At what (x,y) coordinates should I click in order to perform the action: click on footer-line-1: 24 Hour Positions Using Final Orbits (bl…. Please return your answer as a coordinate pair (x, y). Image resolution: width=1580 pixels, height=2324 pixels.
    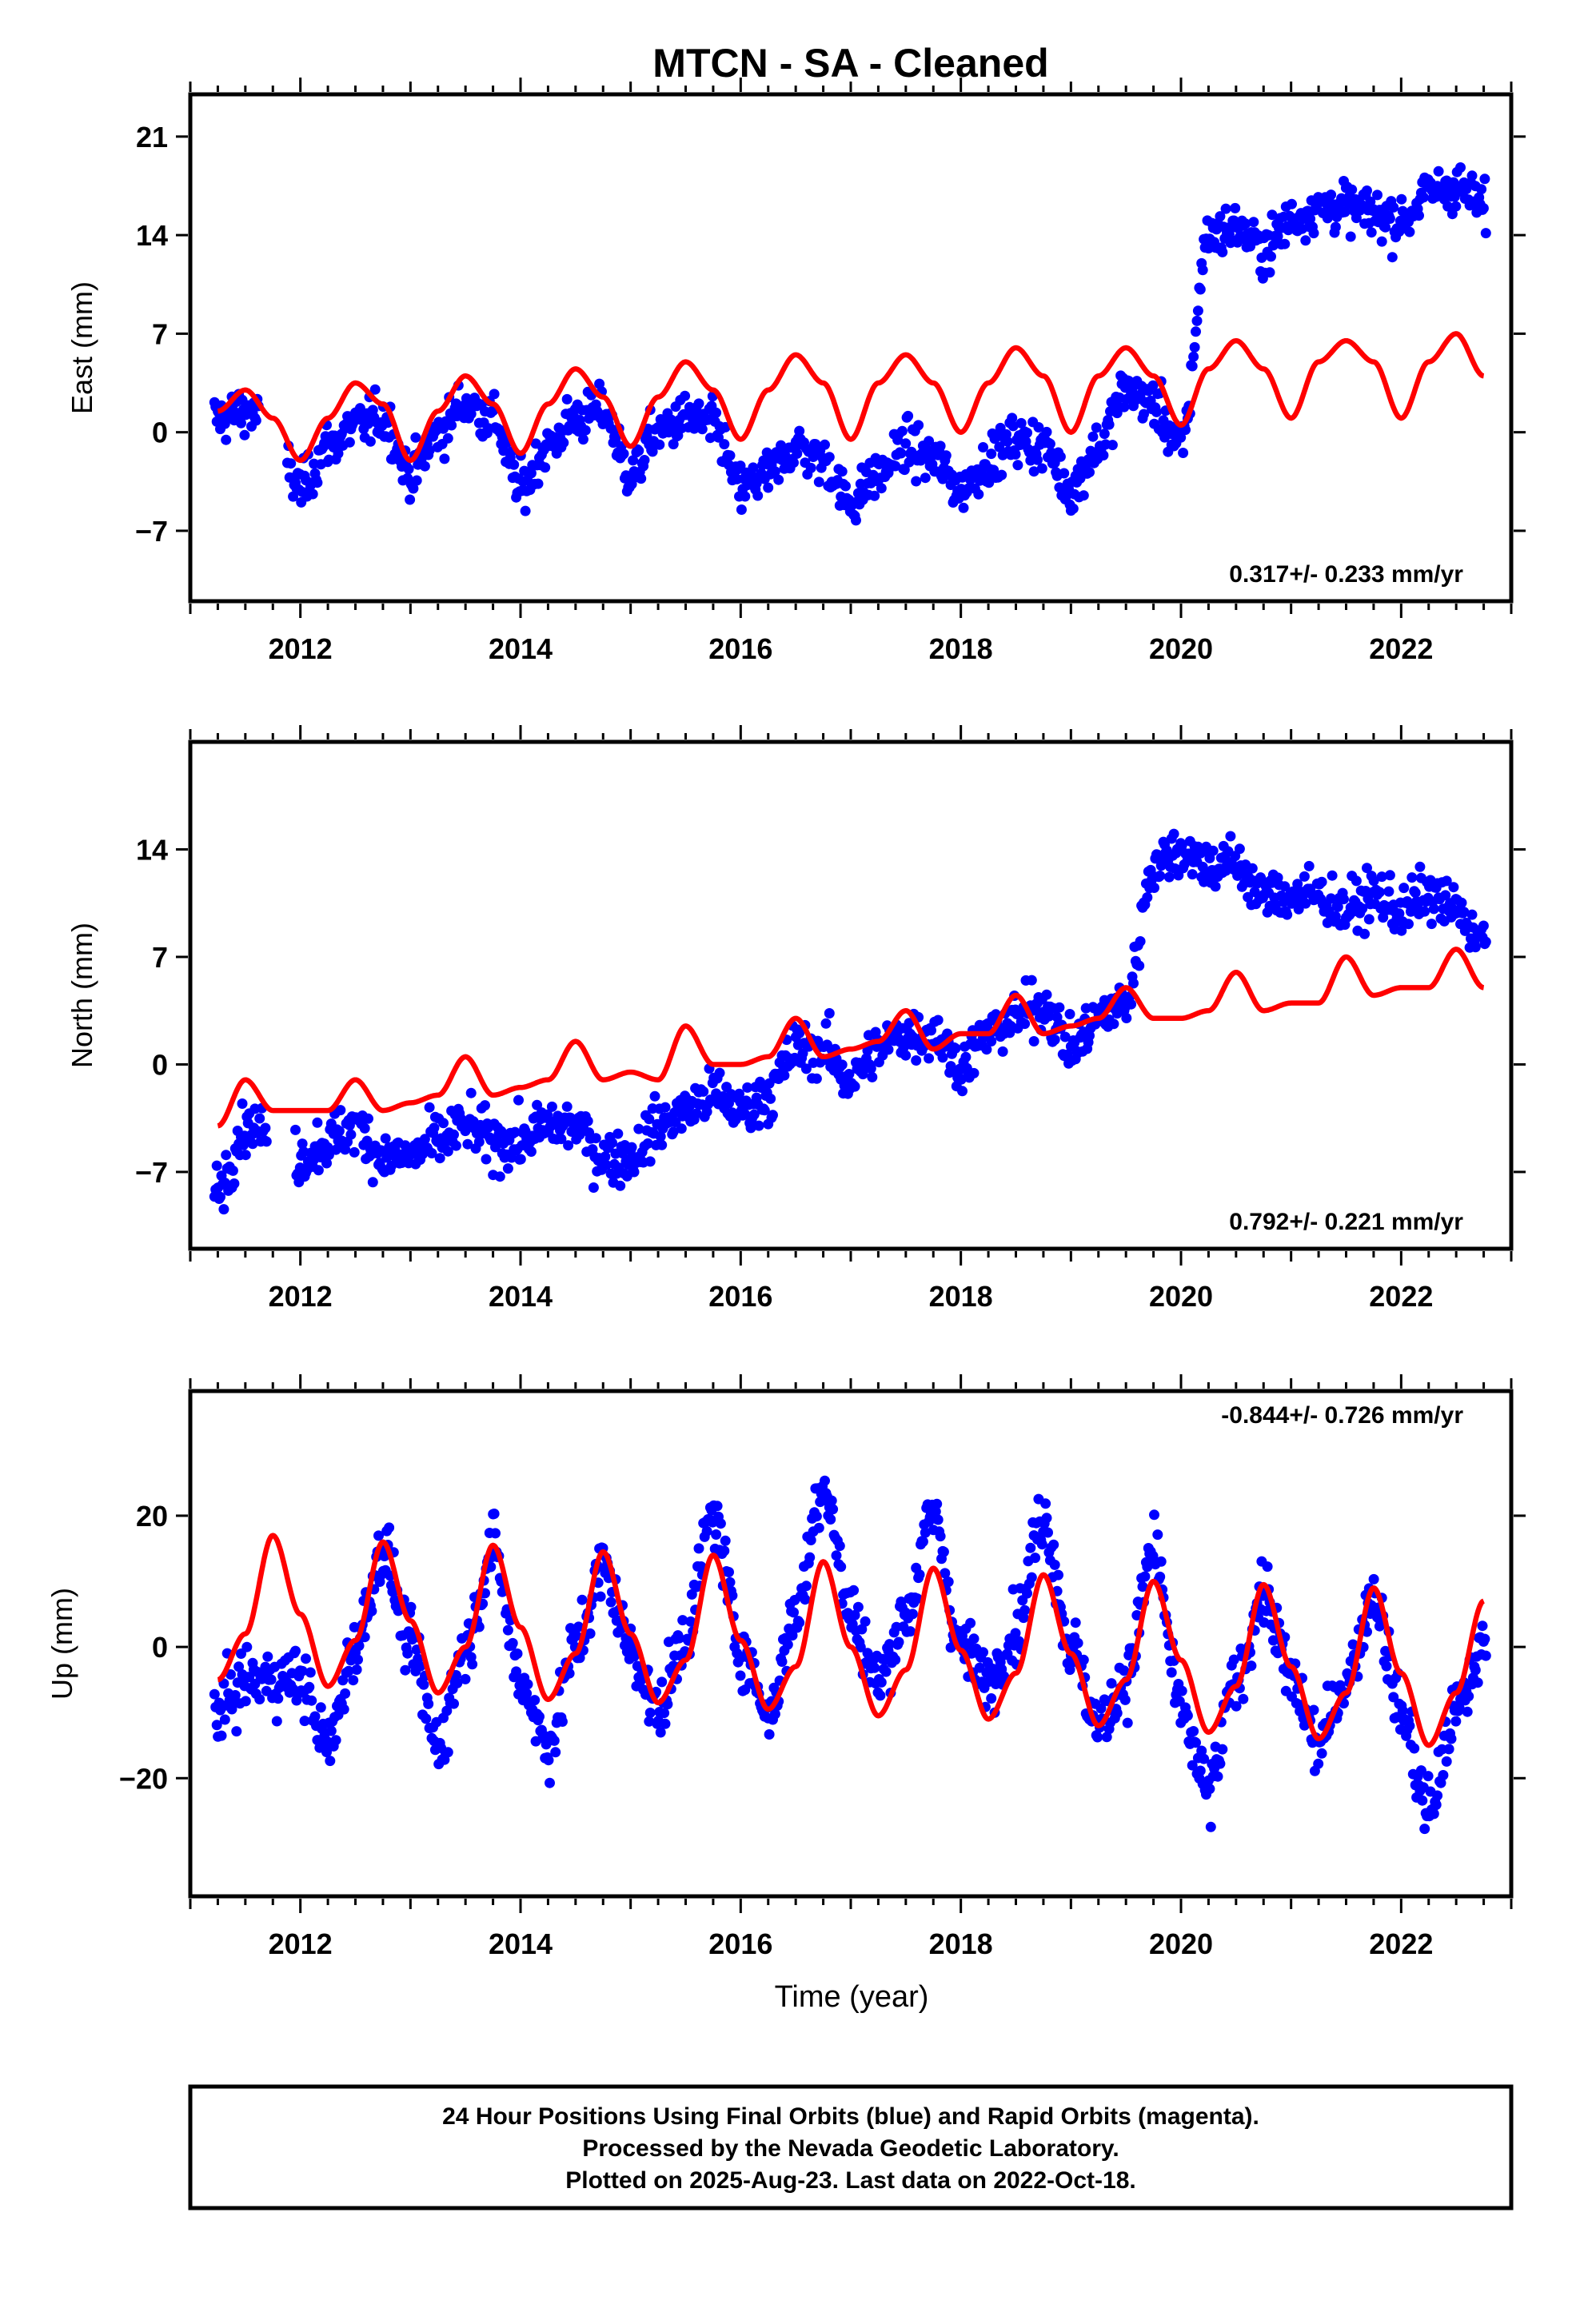
    Looking at the image, I should click on (851, 2116).